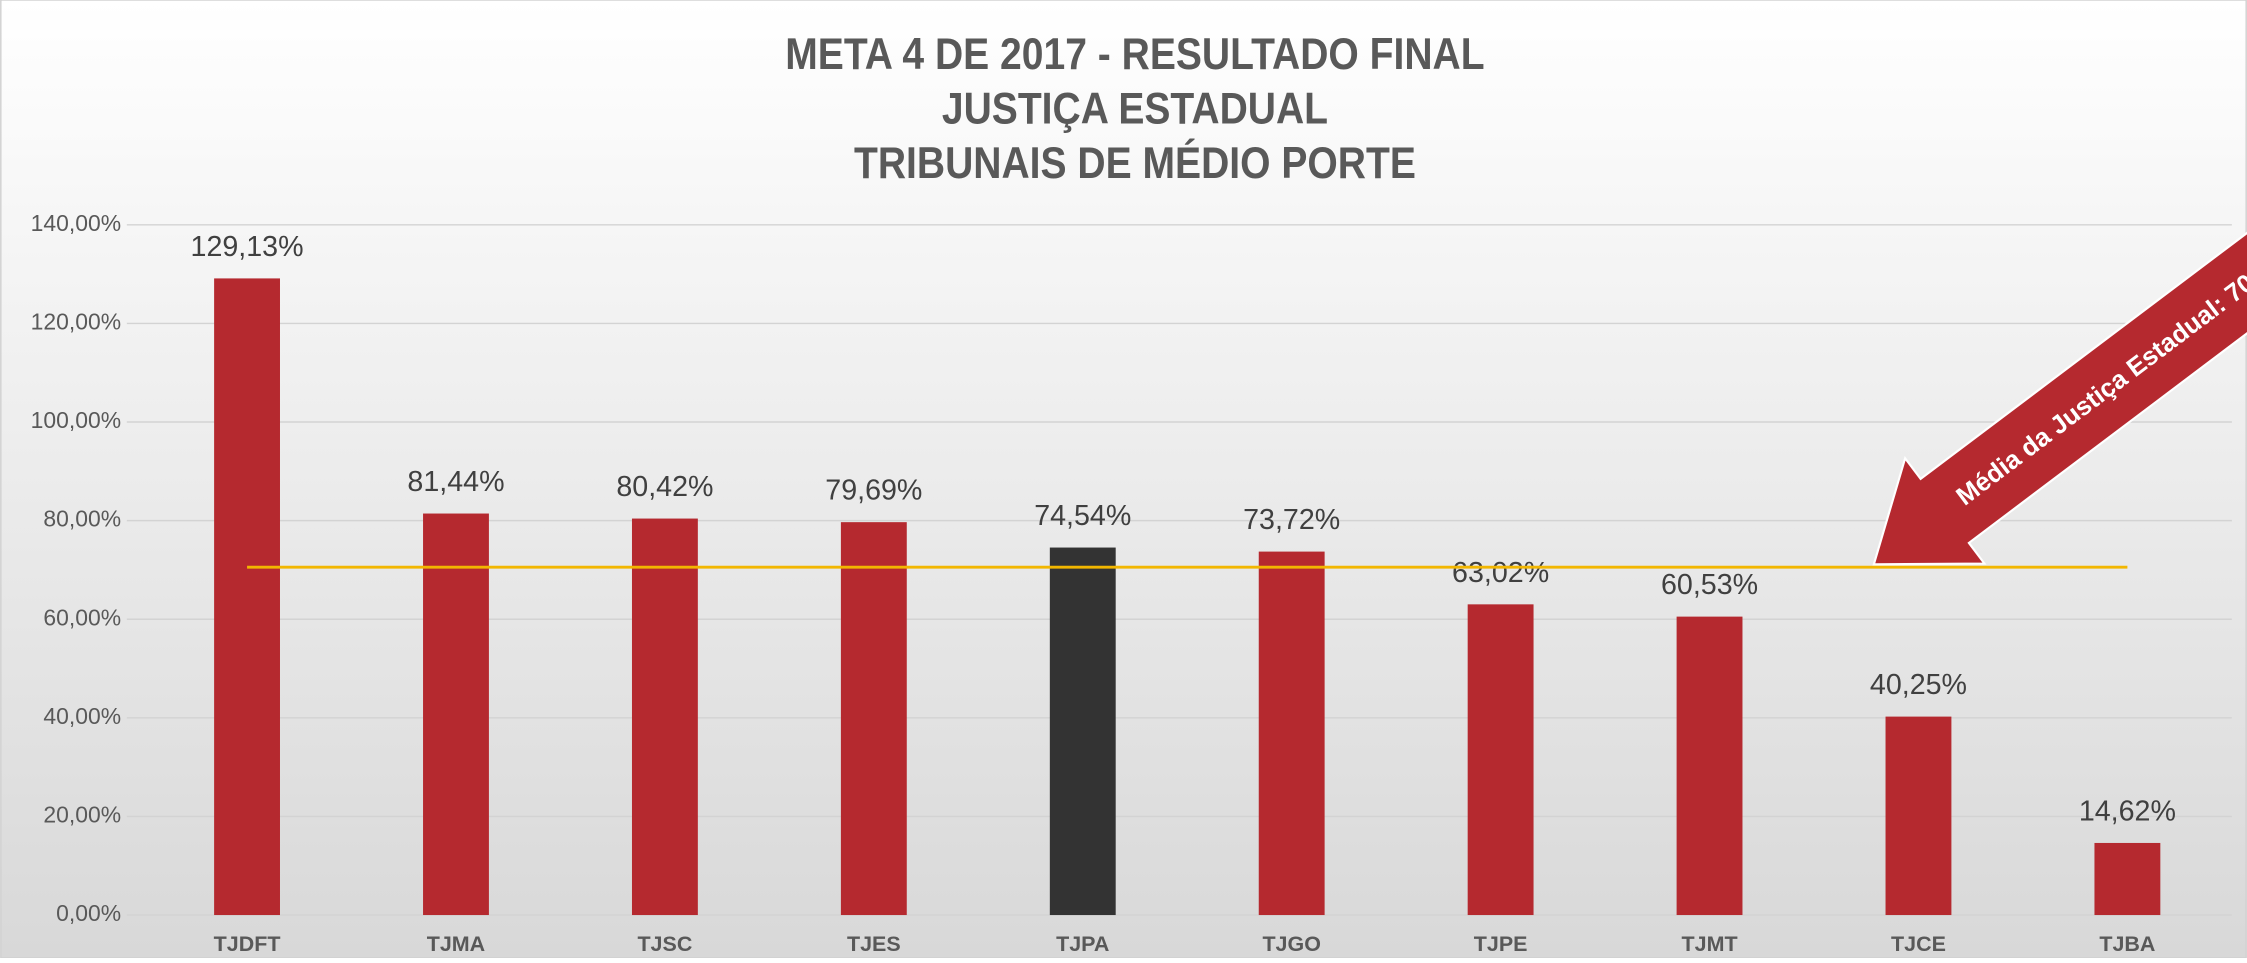 Image resolution: width=2247 pixels, height=963 pixels. I want to click on callout-arrow, so click(2059, 324).